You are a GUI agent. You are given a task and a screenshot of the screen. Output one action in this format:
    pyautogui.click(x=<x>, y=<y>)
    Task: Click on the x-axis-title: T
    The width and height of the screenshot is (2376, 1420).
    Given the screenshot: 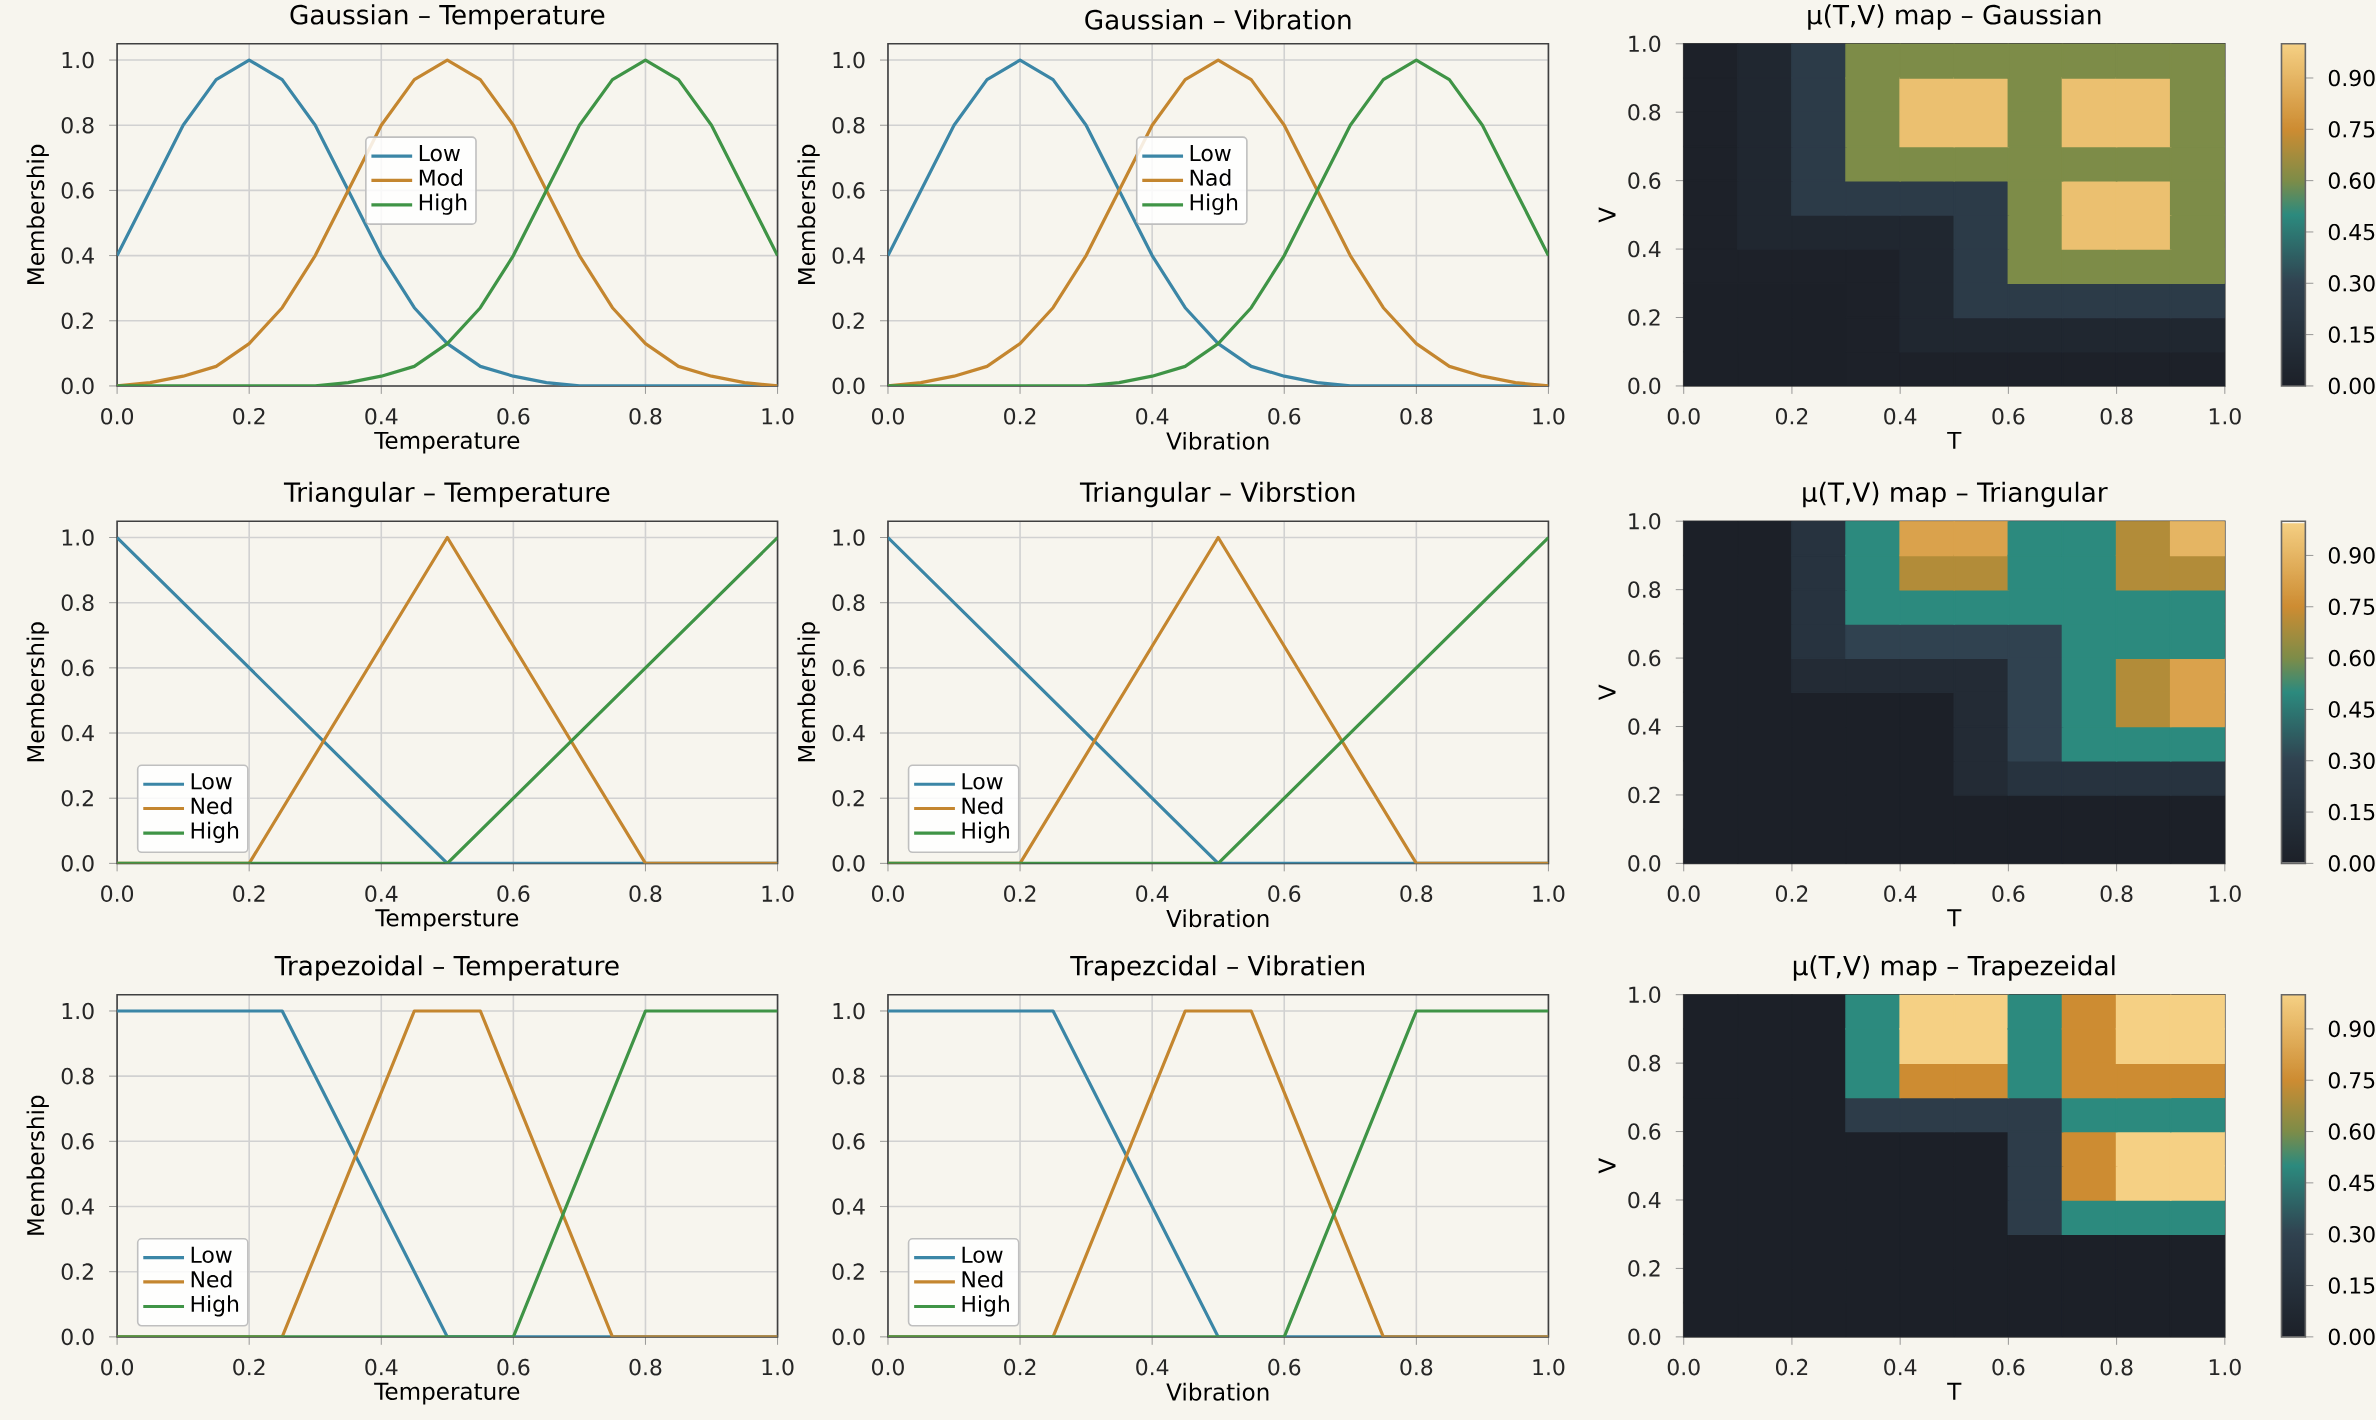 What is the action you would take?
    pyautogui.click(x=1954, y=917)
    